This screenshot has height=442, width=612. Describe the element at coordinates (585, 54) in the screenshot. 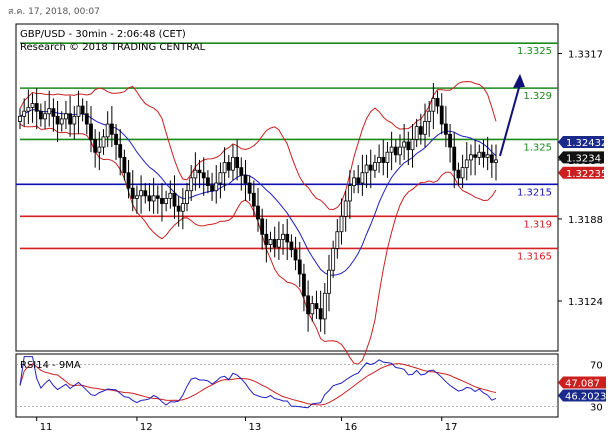

I see `price-tick-label: 1.3317` at that location.